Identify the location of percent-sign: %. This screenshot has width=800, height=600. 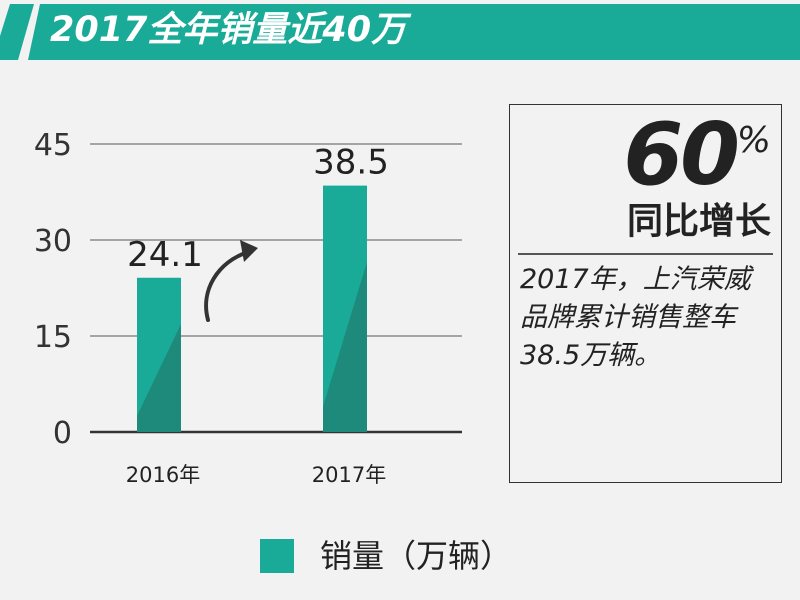
(753, 140).